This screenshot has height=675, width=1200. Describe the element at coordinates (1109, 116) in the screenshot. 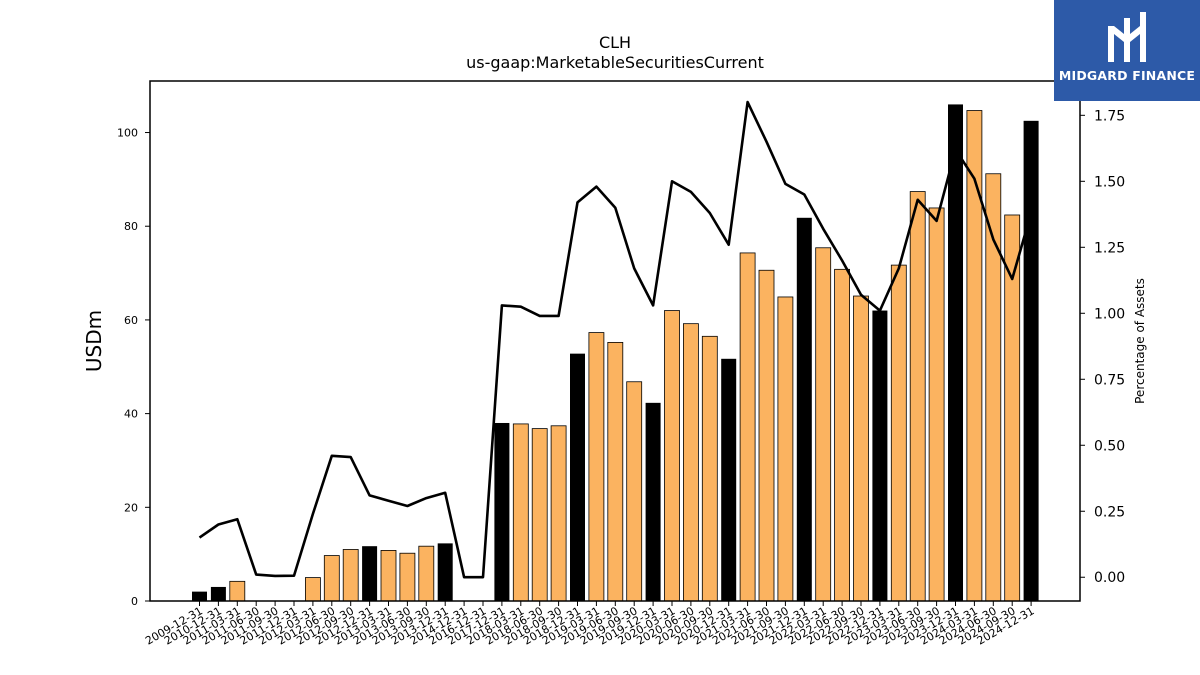

I see `y-right-tick-label: 1.75` at that location.